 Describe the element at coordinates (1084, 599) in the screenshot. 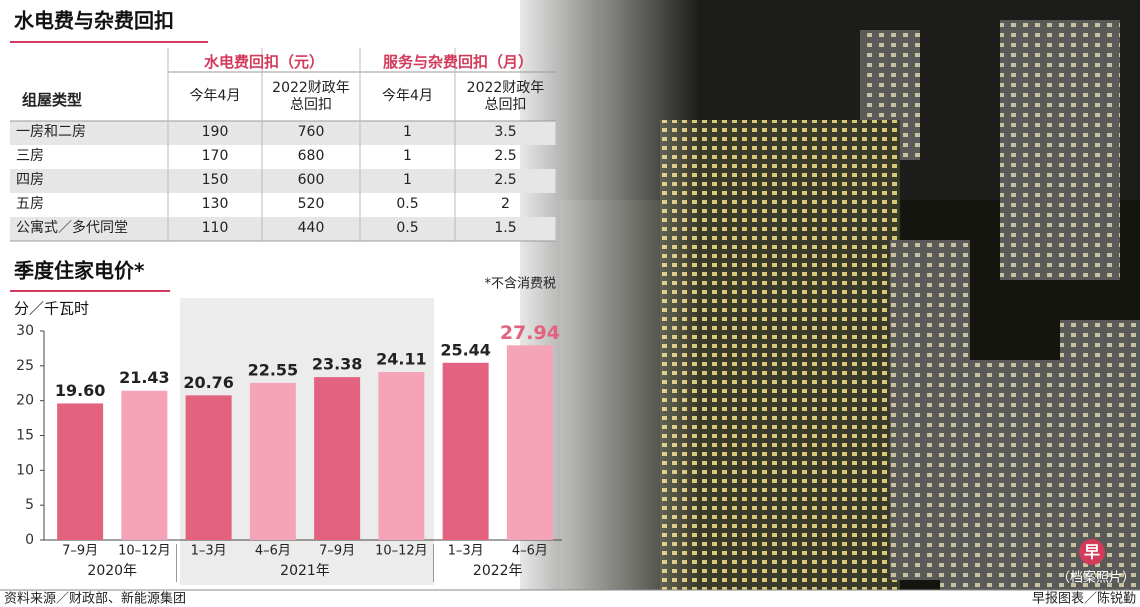

I see `credit: 早报图表／陈锐勤` at that location.